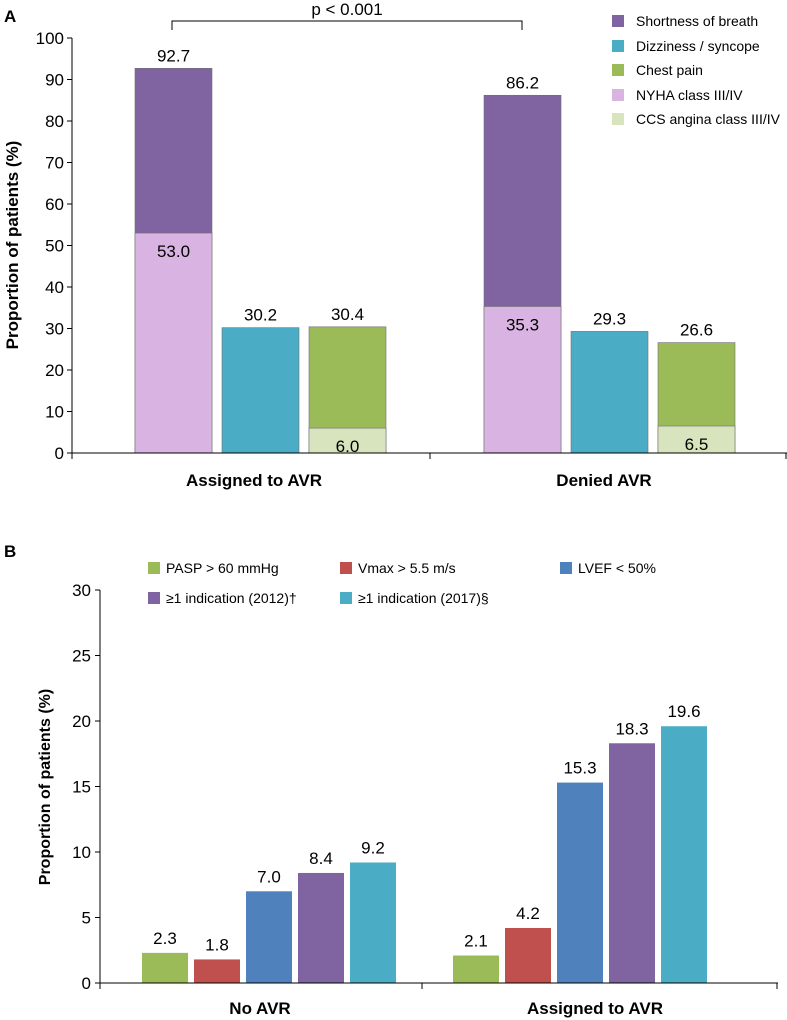 The image size is (787, 1020). What do you see at coordinates (595, 1008) in the screenshot?
I see `panel-b-category-label: Assigned to AVR` at bounding box center [595, 1008].